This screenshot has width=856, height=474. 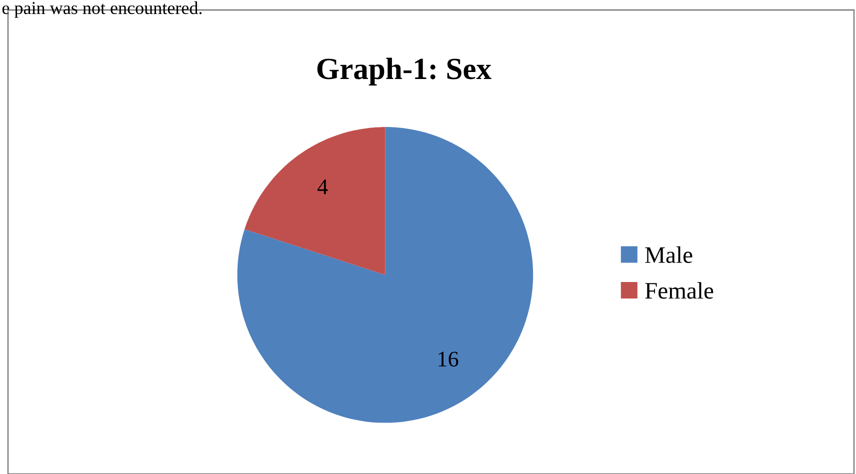 What do you see at coordinates (404, 72) in the screenshot?
I see `chart-title: Graph-1: Sex` at bounding box center [404, 72].